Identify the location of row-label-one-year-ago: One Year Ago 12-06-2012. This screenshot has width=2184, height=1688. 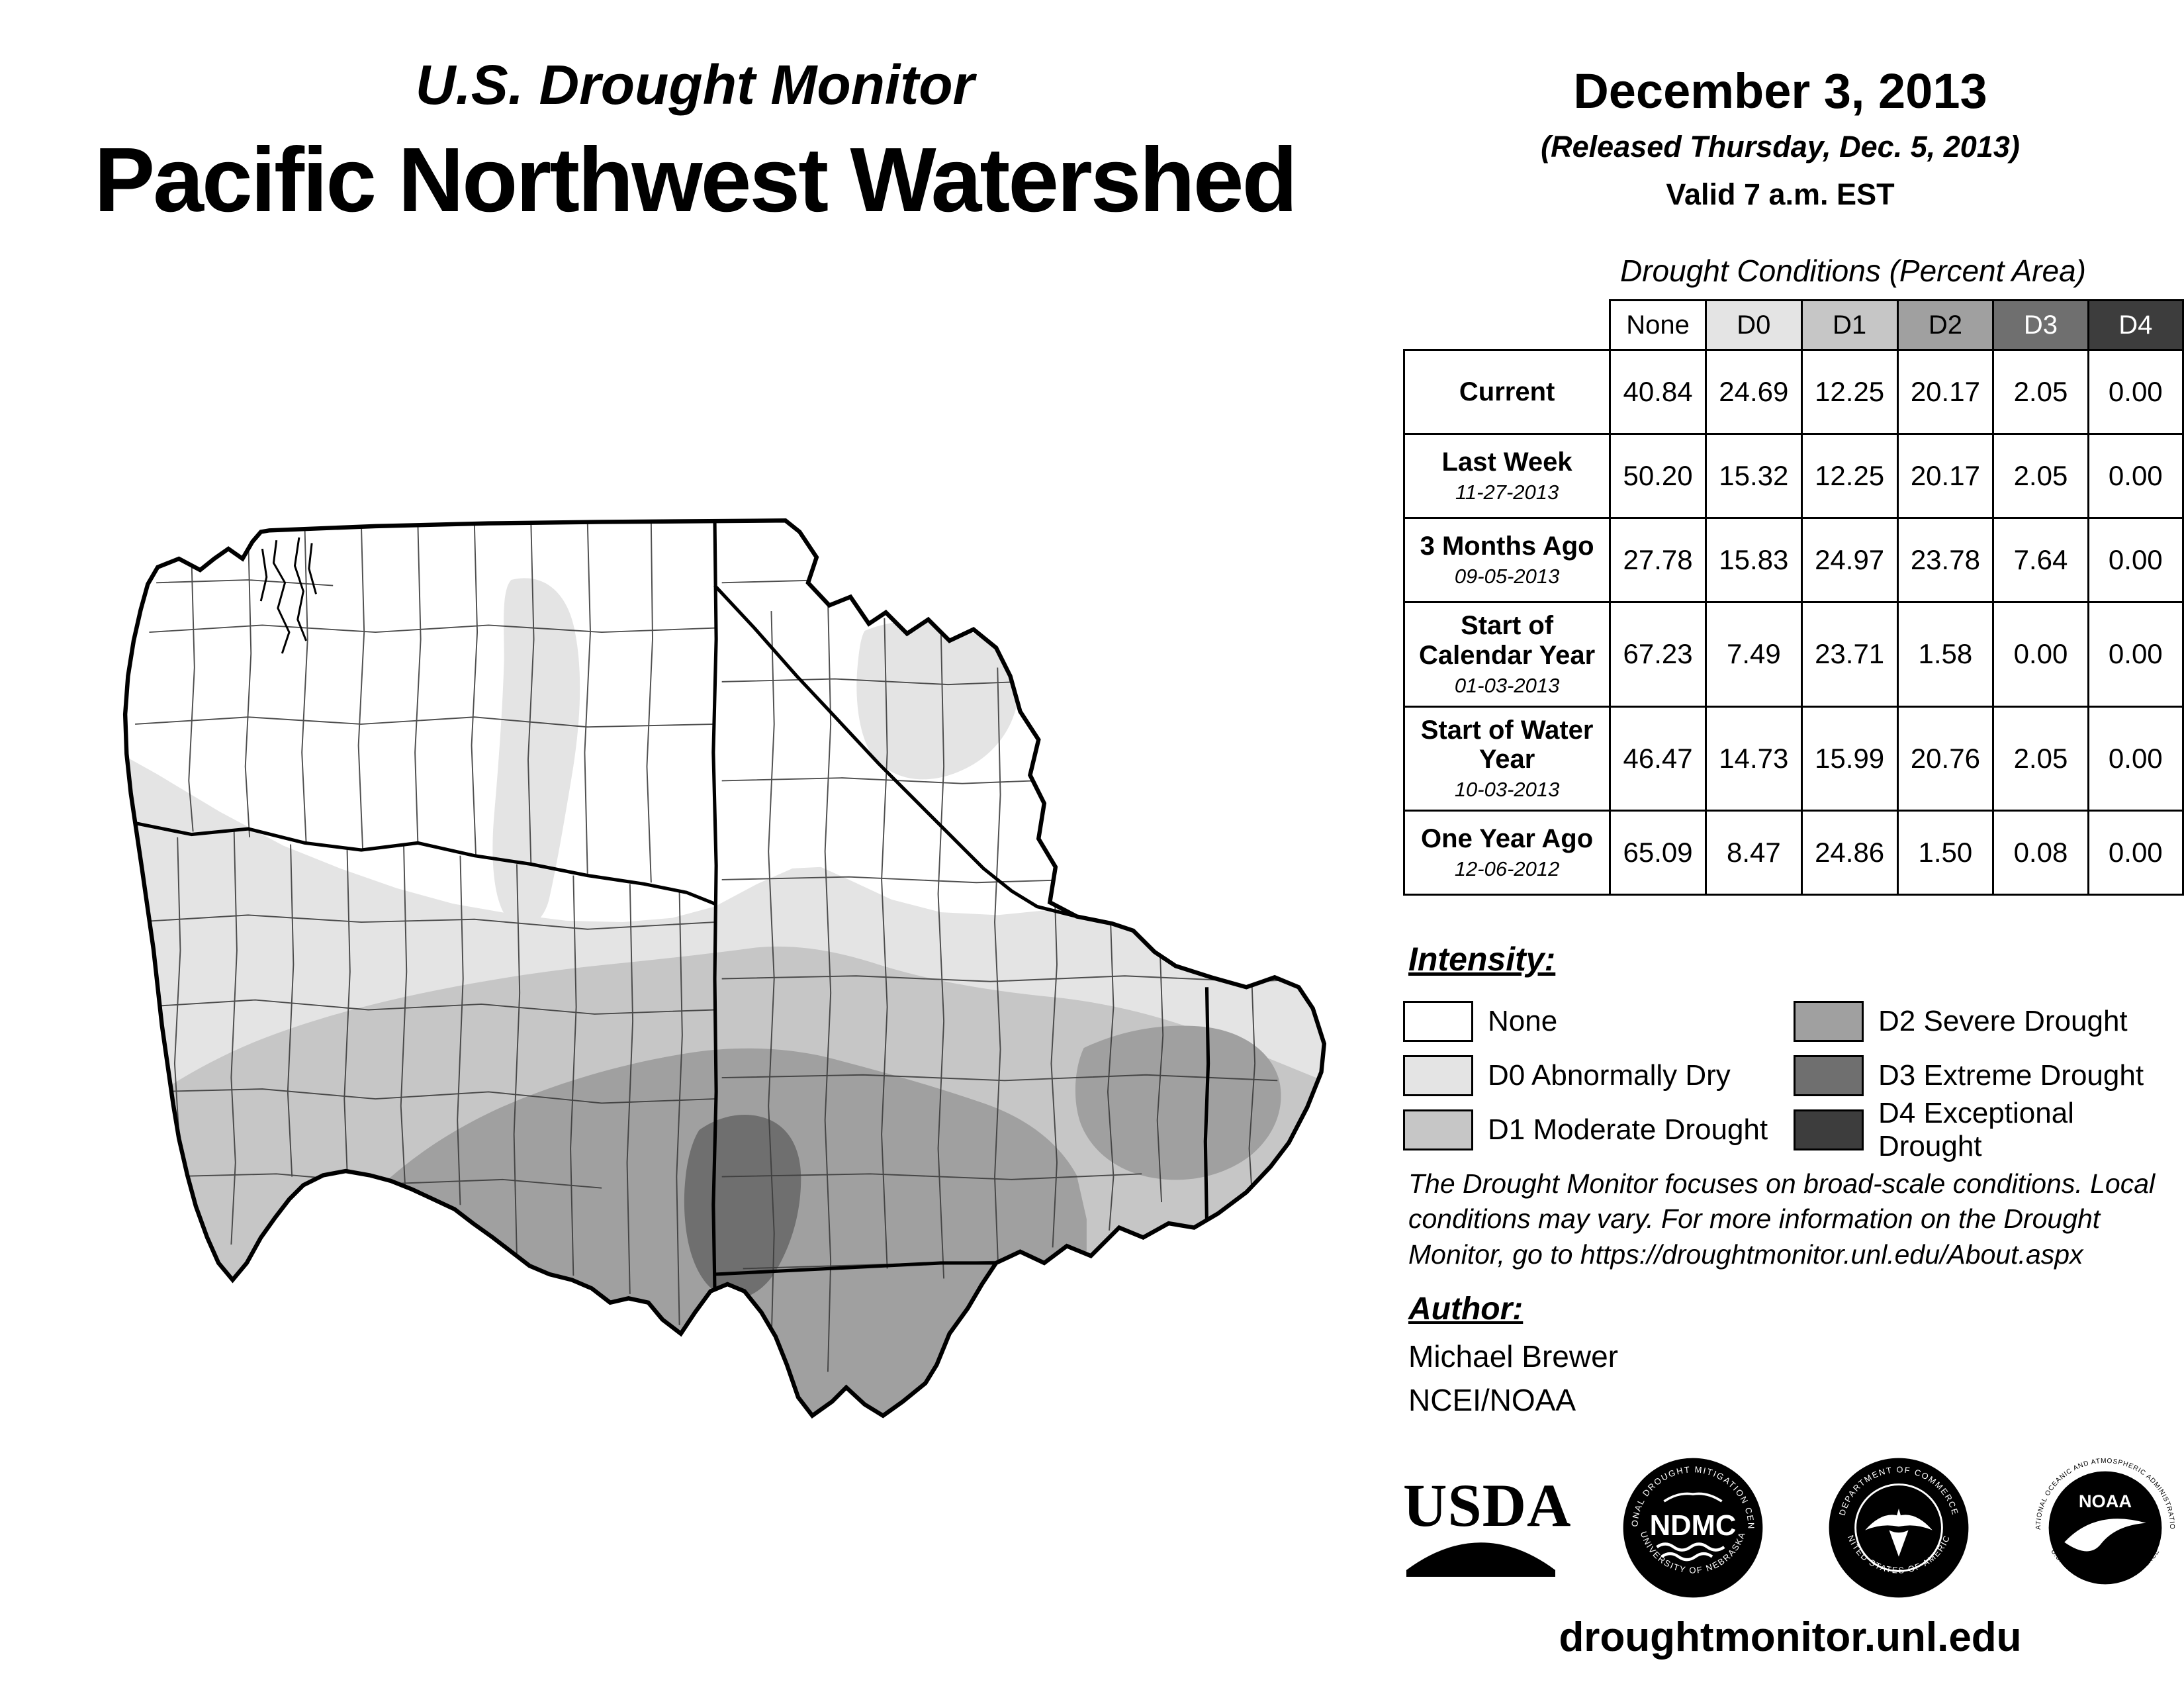
(1507, 853).